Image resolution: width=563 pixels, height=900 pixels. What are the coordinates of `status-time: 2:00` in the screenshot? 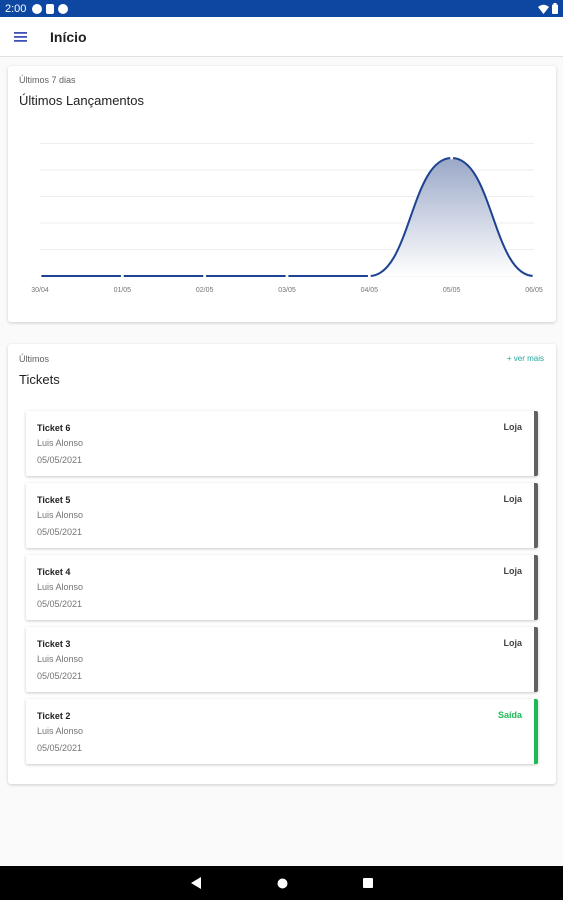 It's located at (16, 8).